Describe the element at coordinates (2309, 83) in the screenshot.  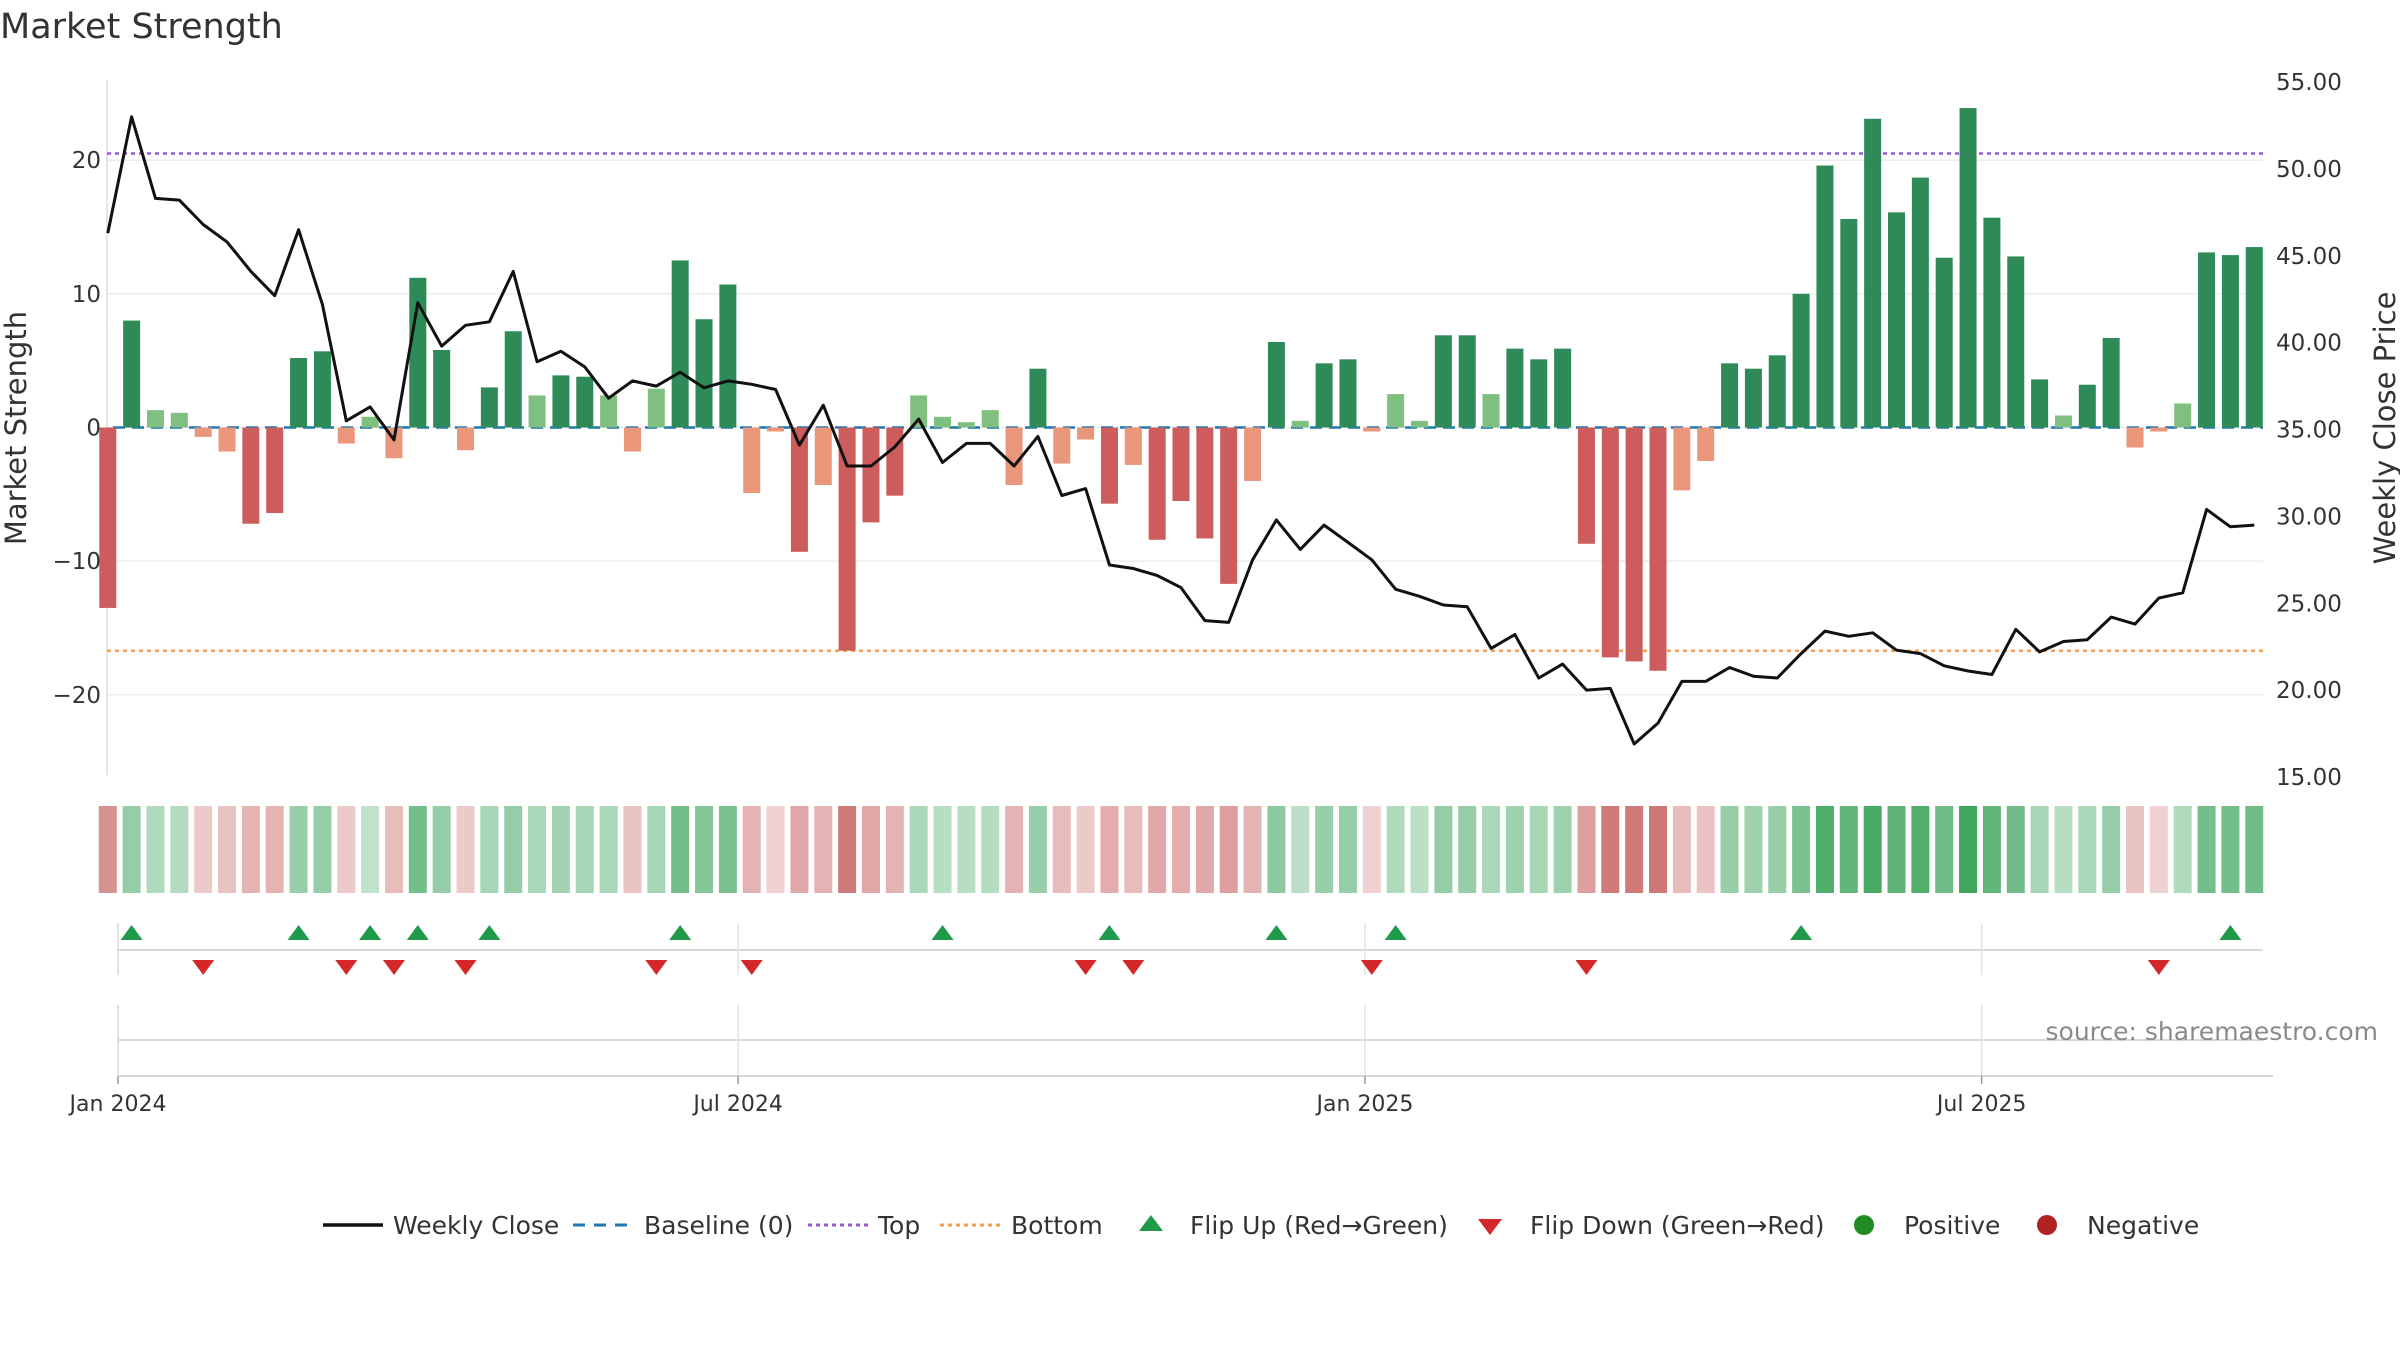
I see `y-right-tick-label: 55.00` at that location.